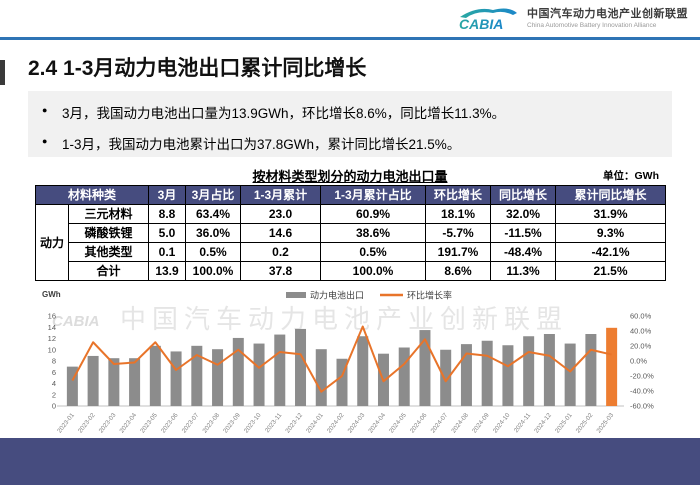  What do you see at coordinates (66, 423) in the screenshot?
I see `x-axis-label: 2023-01` at bounding box center [66, 423].